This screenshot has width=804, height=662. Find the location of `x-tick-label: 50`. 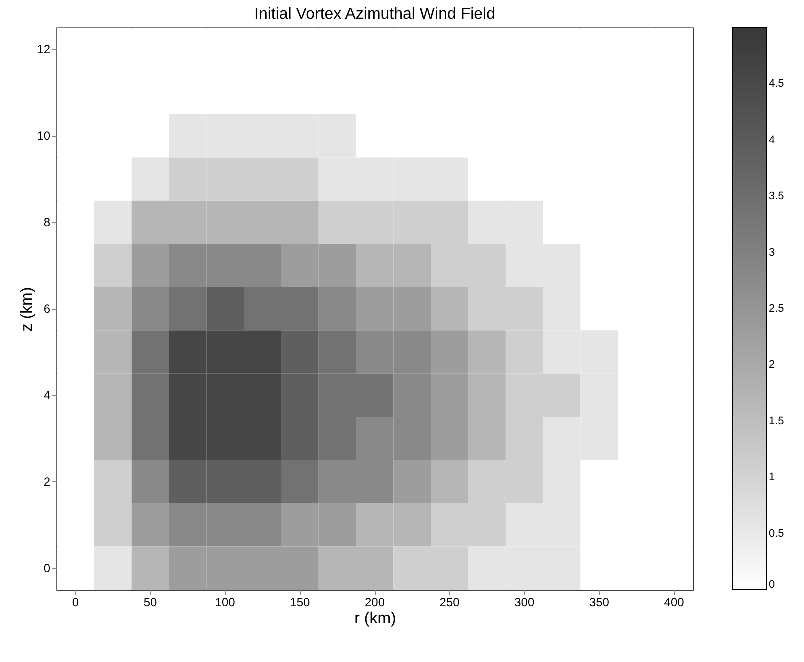

x-tick-label: 50 is located at coordinates (151, 603).